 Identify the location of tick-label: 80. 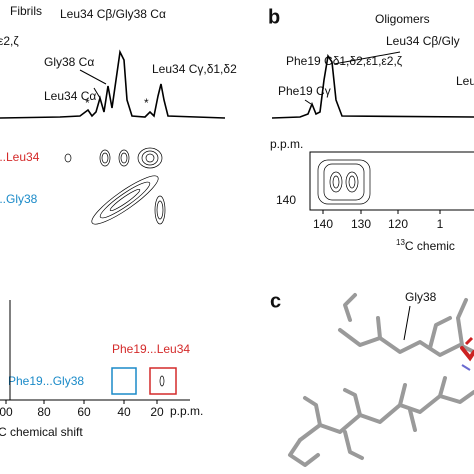
(44, 412).